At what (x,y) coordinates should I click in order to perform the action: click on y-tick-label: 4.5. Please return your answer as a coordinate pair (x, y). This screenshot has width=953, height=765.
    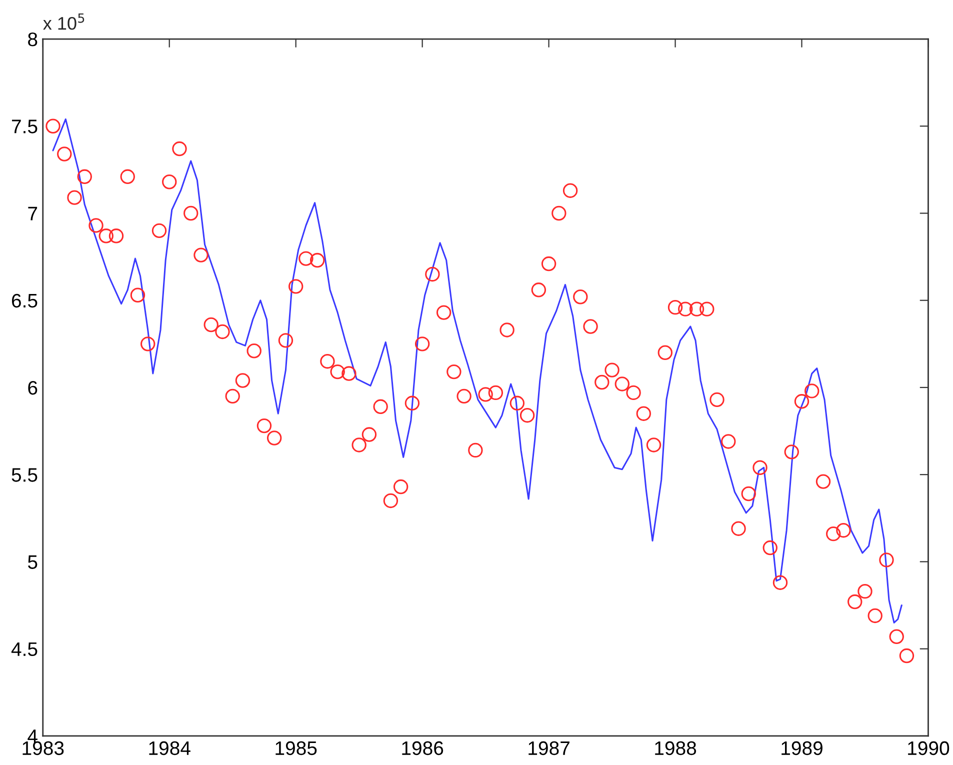
    Looking at the image, I should click on (24, 649).